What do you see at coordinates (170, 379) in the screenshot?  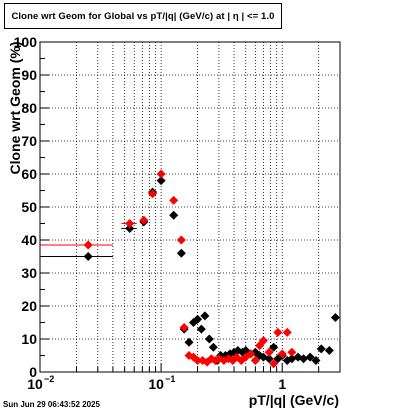 I see `x-tick-exponent: −1` at bounding box center [170, 379].